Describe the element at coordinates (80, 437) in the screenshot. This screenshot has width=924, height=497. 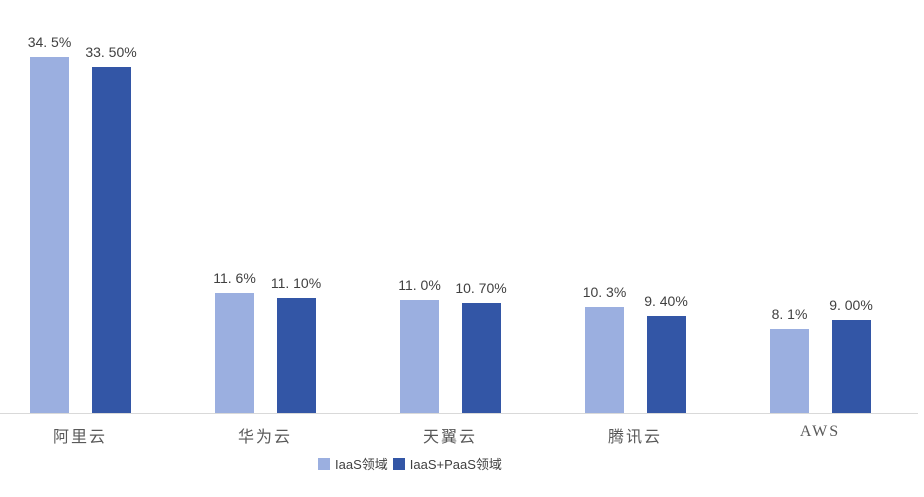
I see `x-axis-label-1: 阿里云` at that location.